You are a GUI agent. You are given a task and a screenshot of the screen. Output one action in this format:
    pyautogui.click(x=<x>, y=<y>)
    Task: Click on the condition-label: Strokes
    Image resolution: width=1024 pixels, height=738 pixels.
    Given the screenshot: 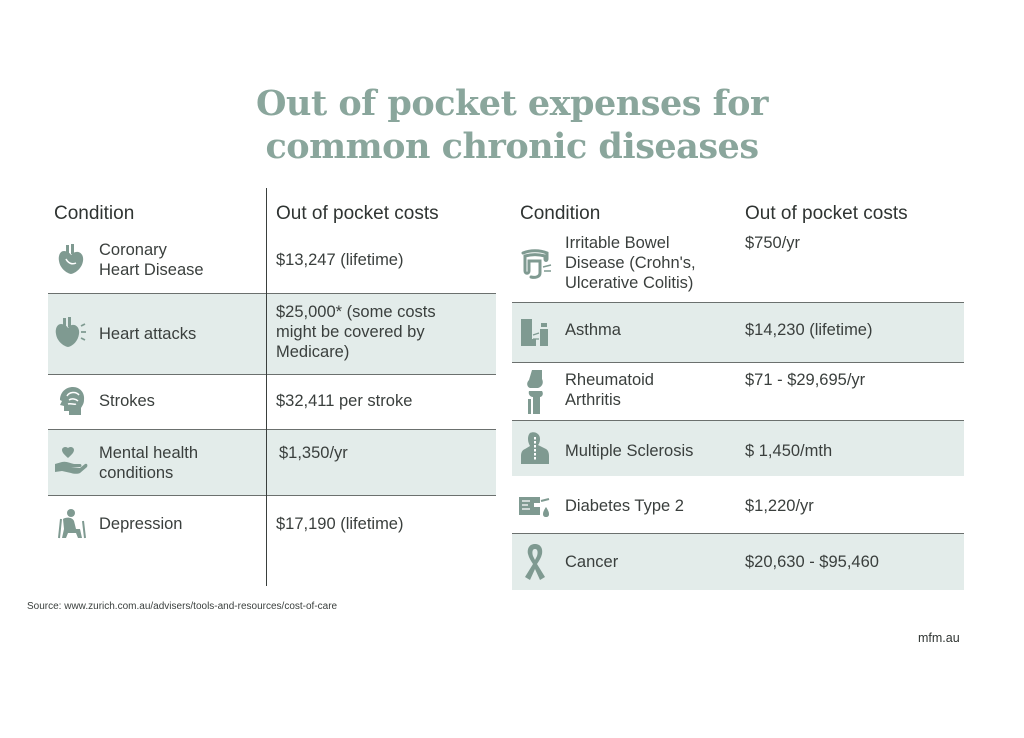 What is the action you would take?
    pyautogui.click(x=127, y=401)
    